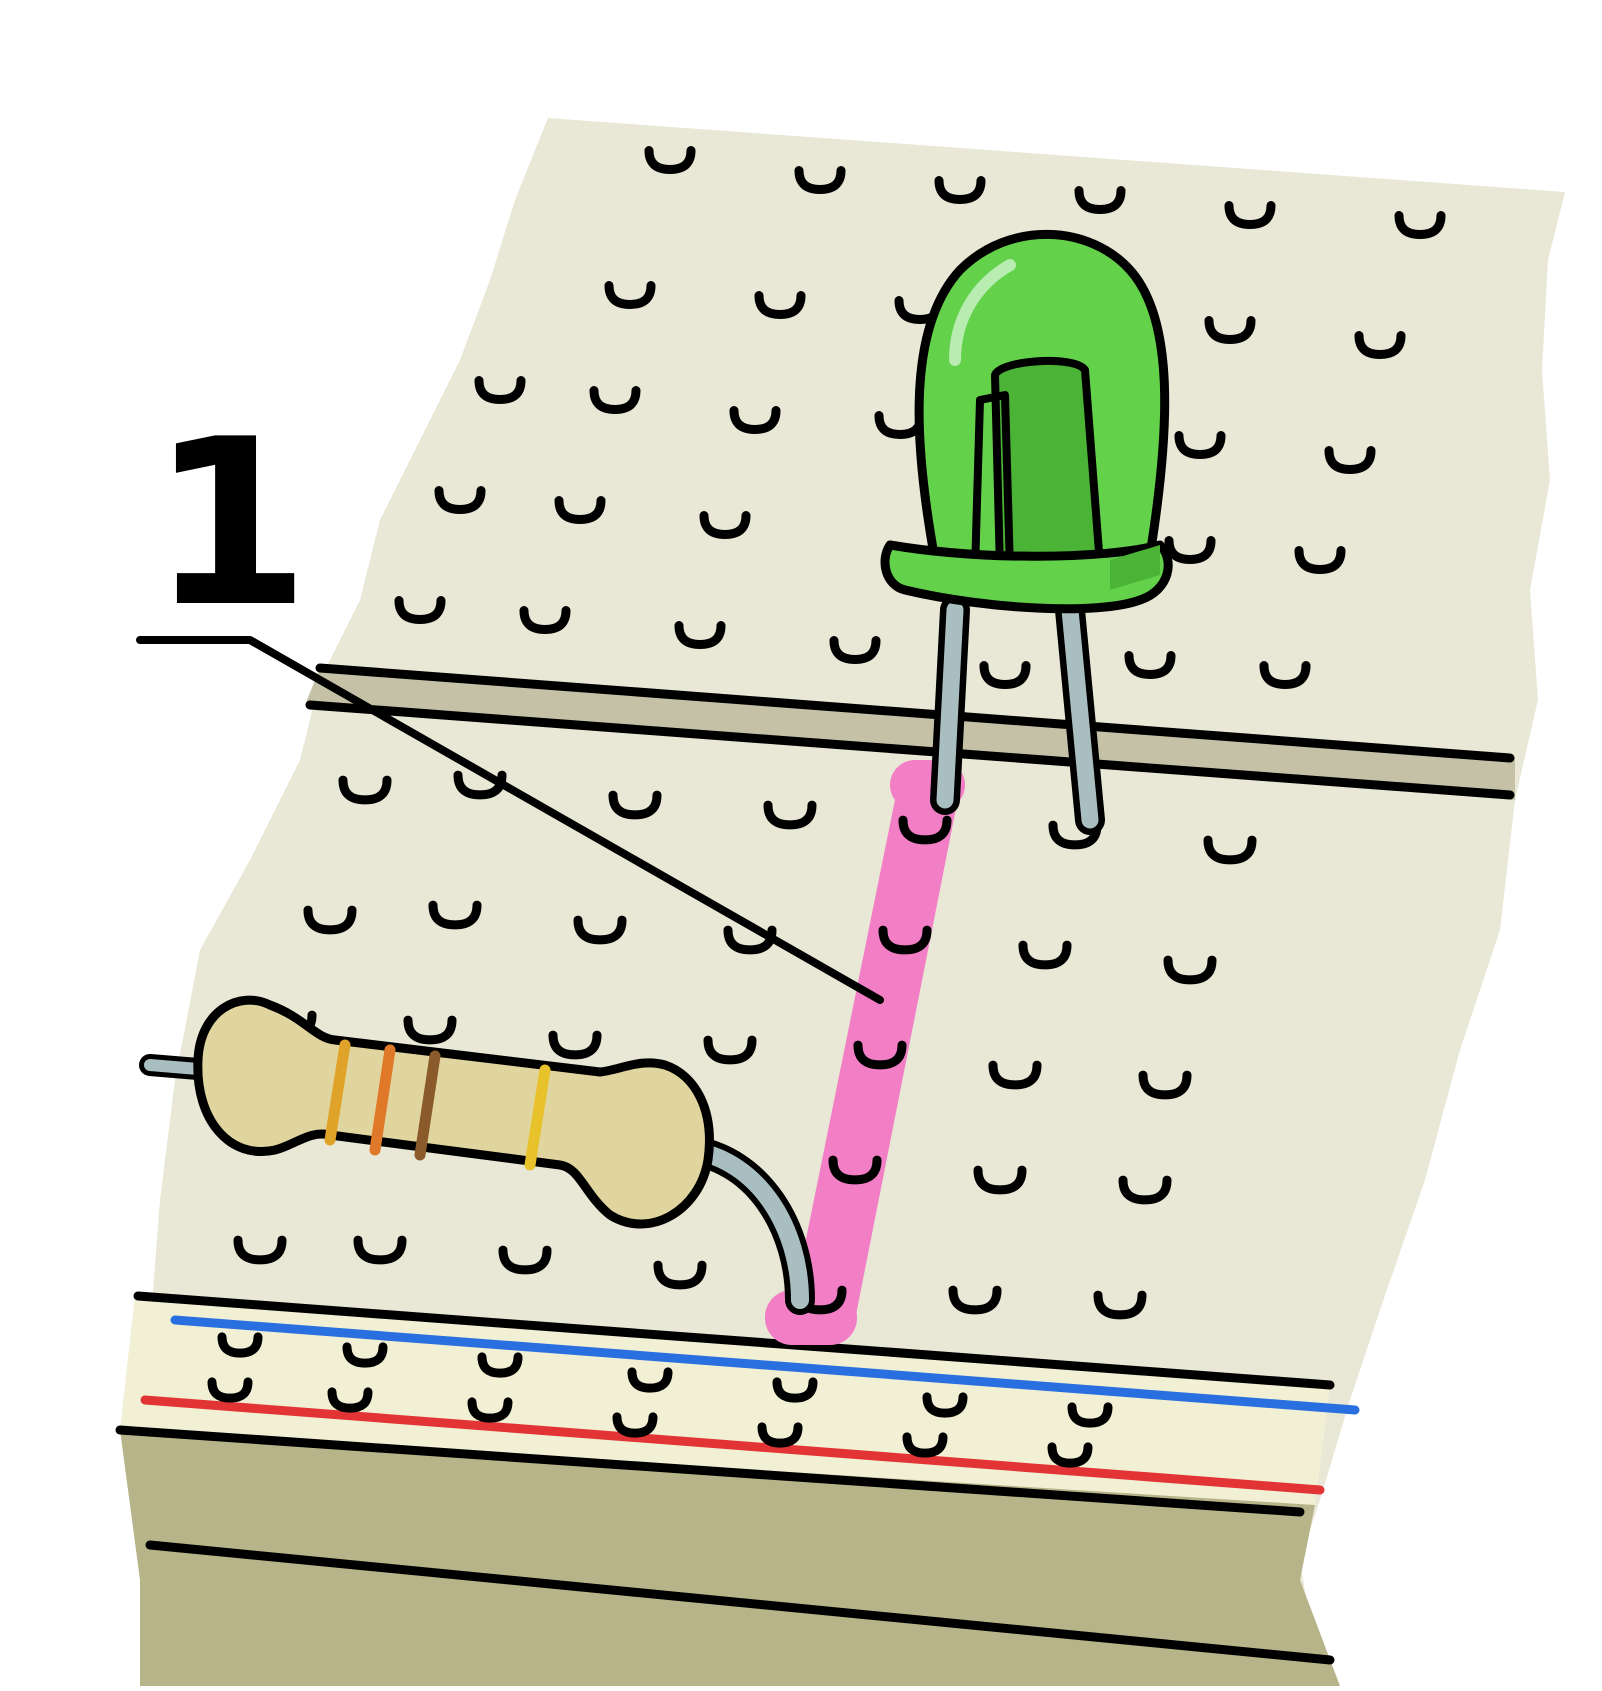 This screenshot has height=1691, width=1602. I want to click on led-highlight, so click(982, 312).